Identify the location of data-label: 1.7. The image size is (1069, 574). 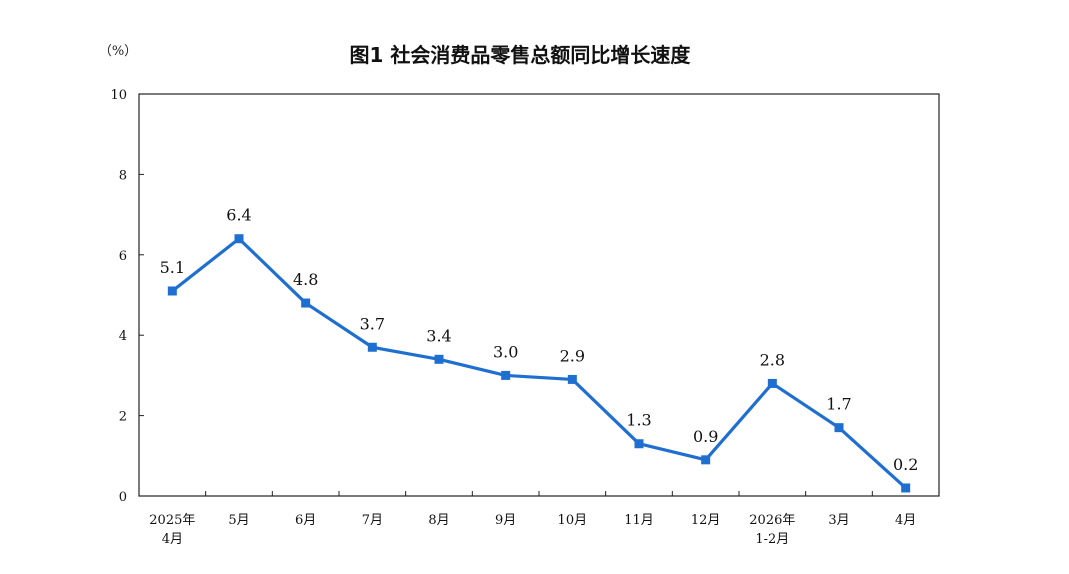
(838, 404).